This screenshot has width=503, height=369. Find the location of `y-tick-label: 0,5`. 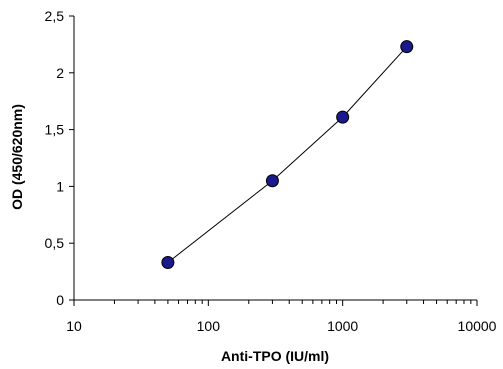

y-tick-label: 0,5 is located at coordinates (55, 243).